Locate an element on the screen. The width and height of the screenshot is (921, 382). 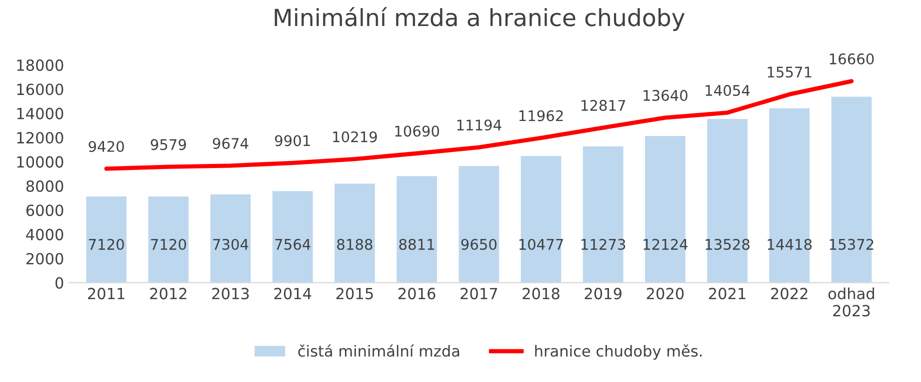
data-label: 7564 is located at coordinates (292, 244).